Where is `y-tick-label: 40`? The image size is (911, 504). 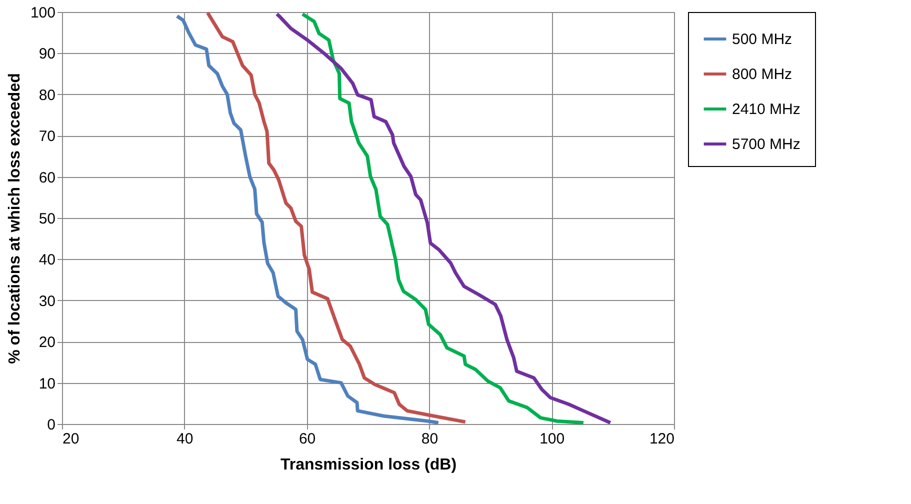 y-tick-label: 40 is located at coordinates (47, 260).